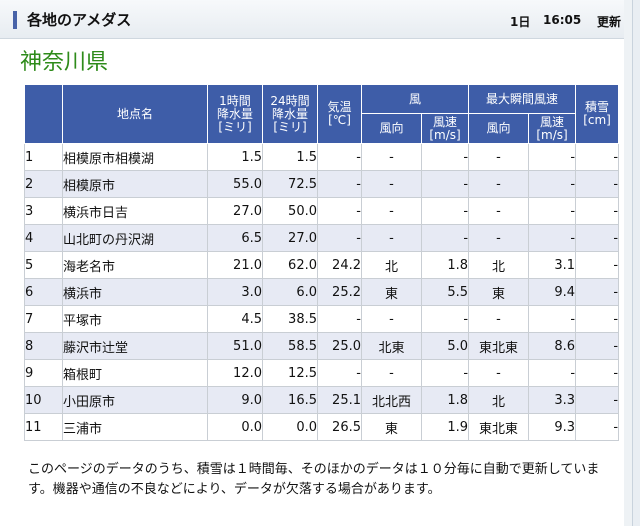  I want to click on col-header-precip-1h: 1時間 降水量 [ミリ], so click(235, 114).